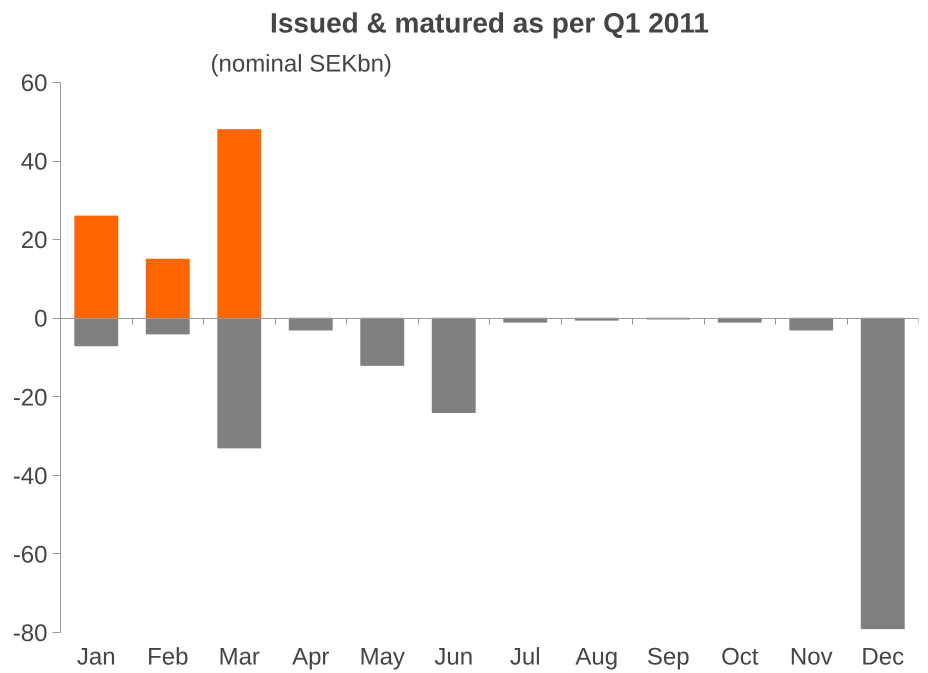 The width and height of the screenshot is (928, 673). I want to click on y-tick-label: -60, so click(30, 554).